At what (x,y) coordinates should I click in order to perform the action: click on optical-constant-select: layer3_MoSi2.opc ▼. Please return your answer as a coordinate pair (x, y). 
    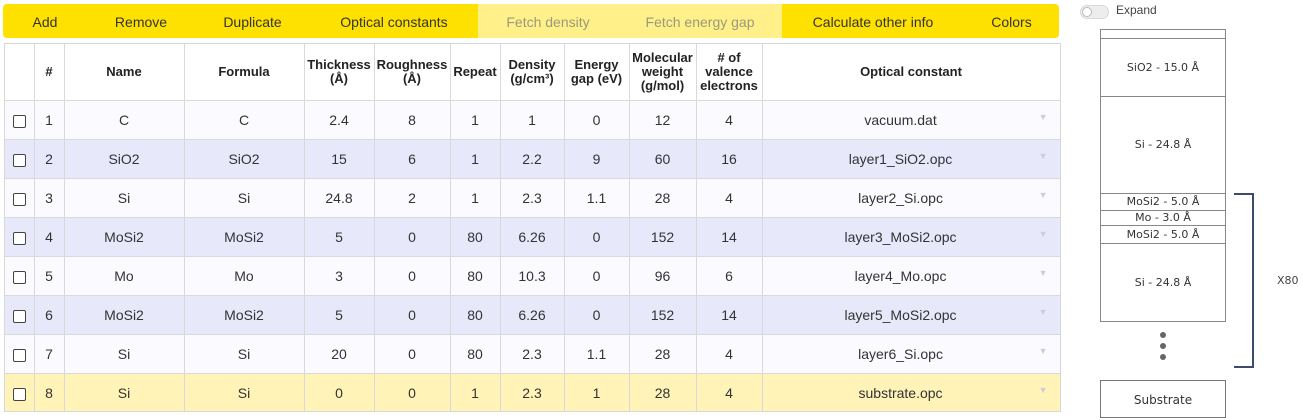
    Looking at the image, I should click on (911, 237).